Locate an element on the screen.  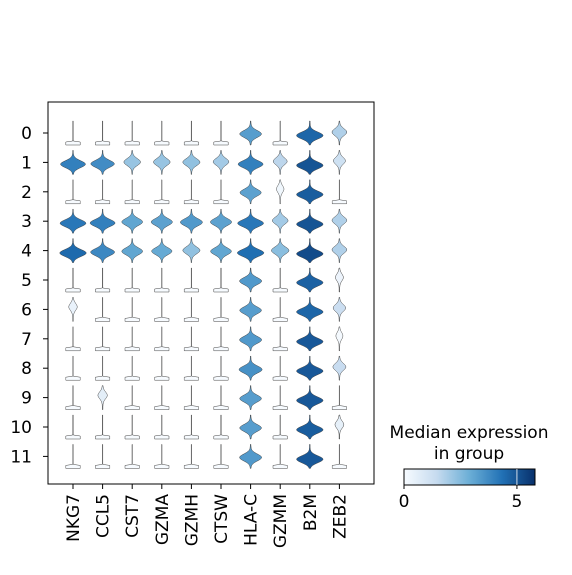
x-tick-label: ZEB2 is located at coordinates (340, 516).